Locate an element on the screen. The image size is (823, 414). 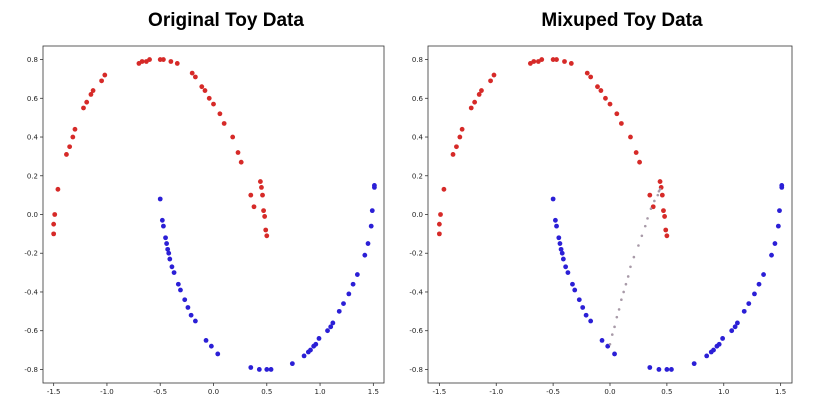
x-tick-label: -1.5 is located at coordinates (54, 392).